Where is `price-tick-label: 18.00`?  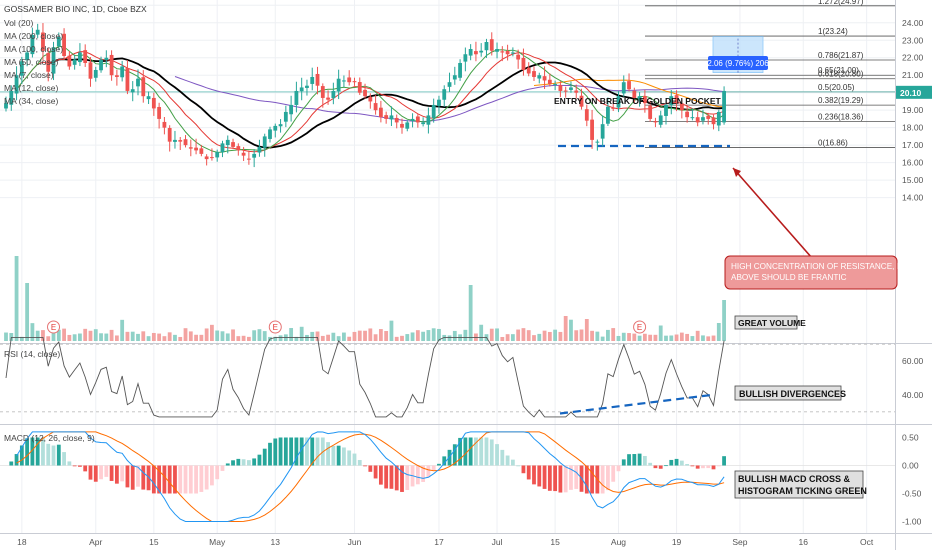 price-tick-label: 18.00 is located at coordinates (913, 128).